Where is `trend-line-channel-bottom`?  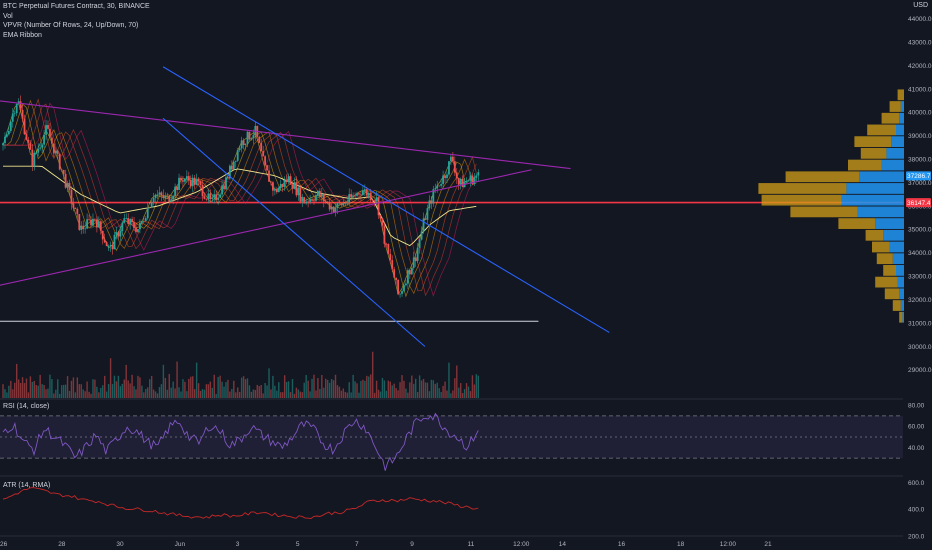
trend-line-channel-bottom is located at coordinates (294, 232).